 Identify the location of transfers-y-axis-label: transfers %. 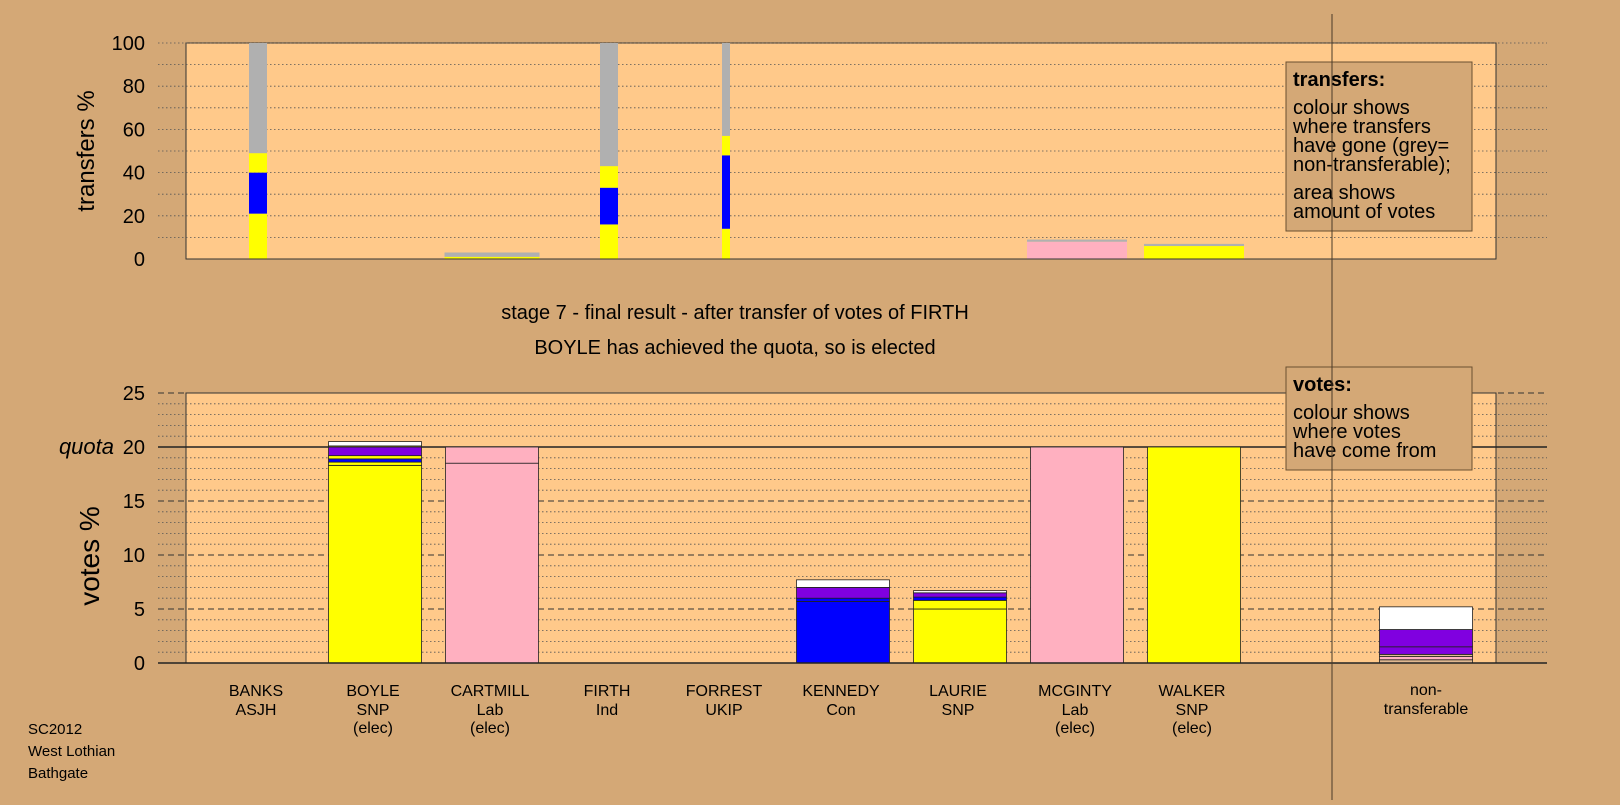
(86, 150).